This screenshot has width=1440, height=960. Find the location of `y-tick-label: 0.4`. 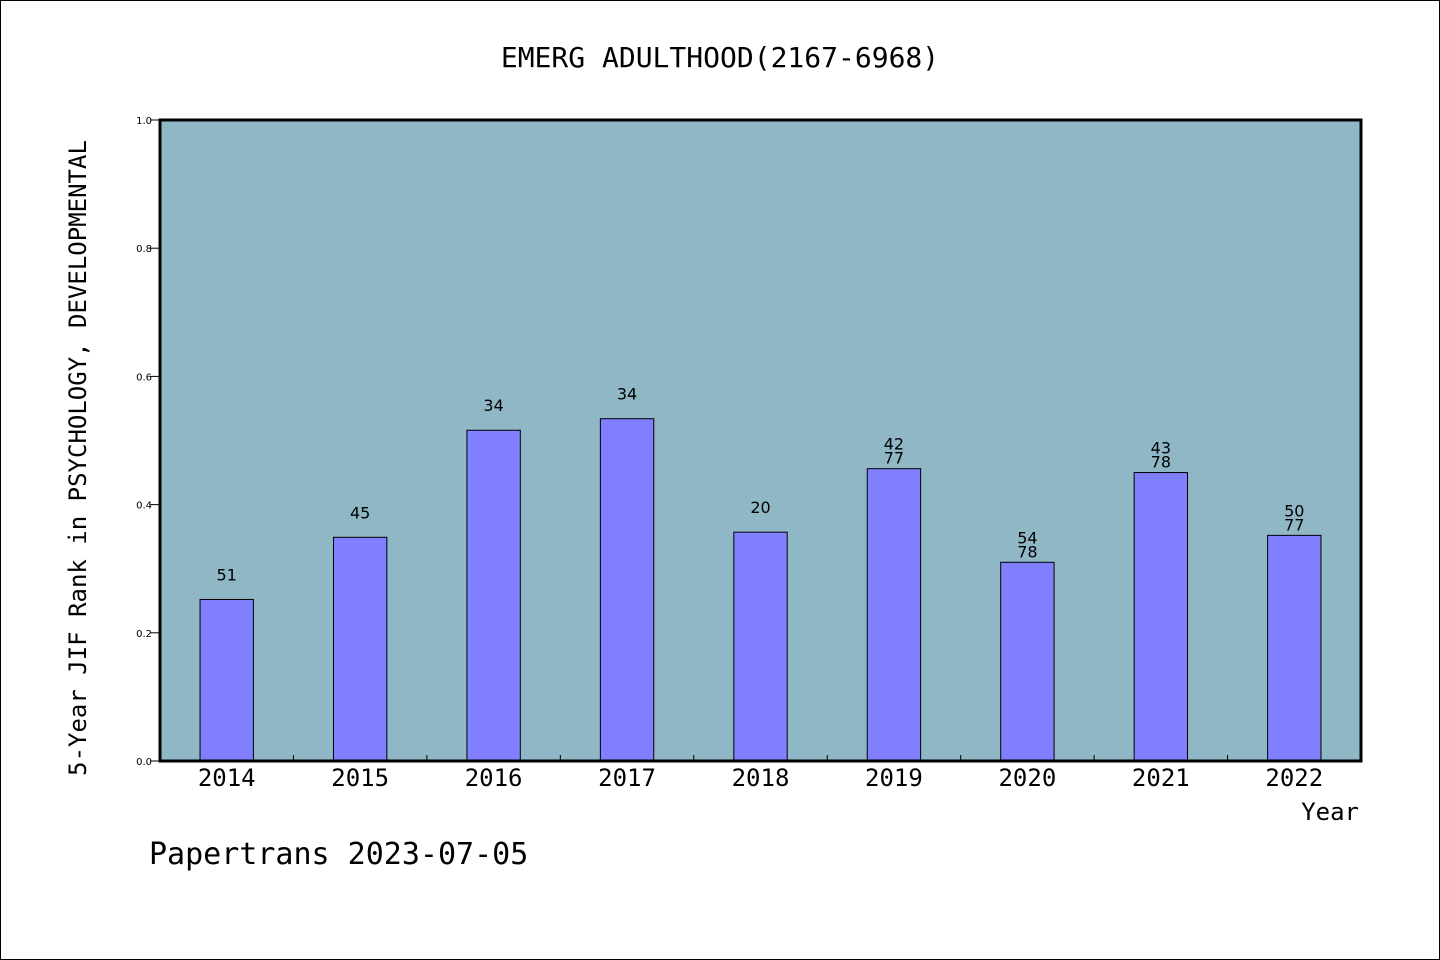

y-tick-label: 0.4 is located at coordinates (144, 506).